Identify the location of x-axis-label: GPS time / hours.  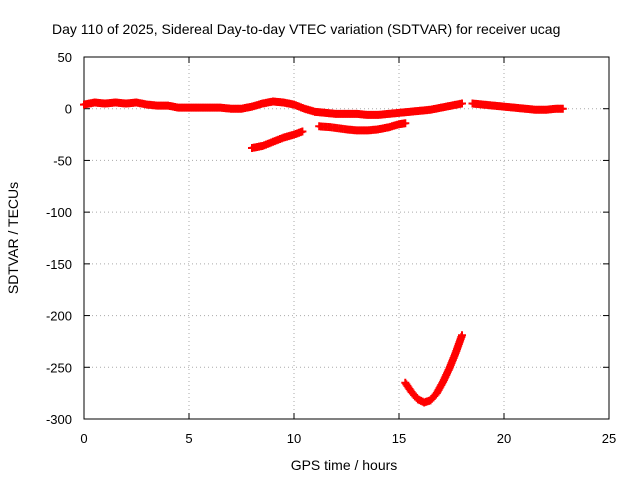
(344, 465).